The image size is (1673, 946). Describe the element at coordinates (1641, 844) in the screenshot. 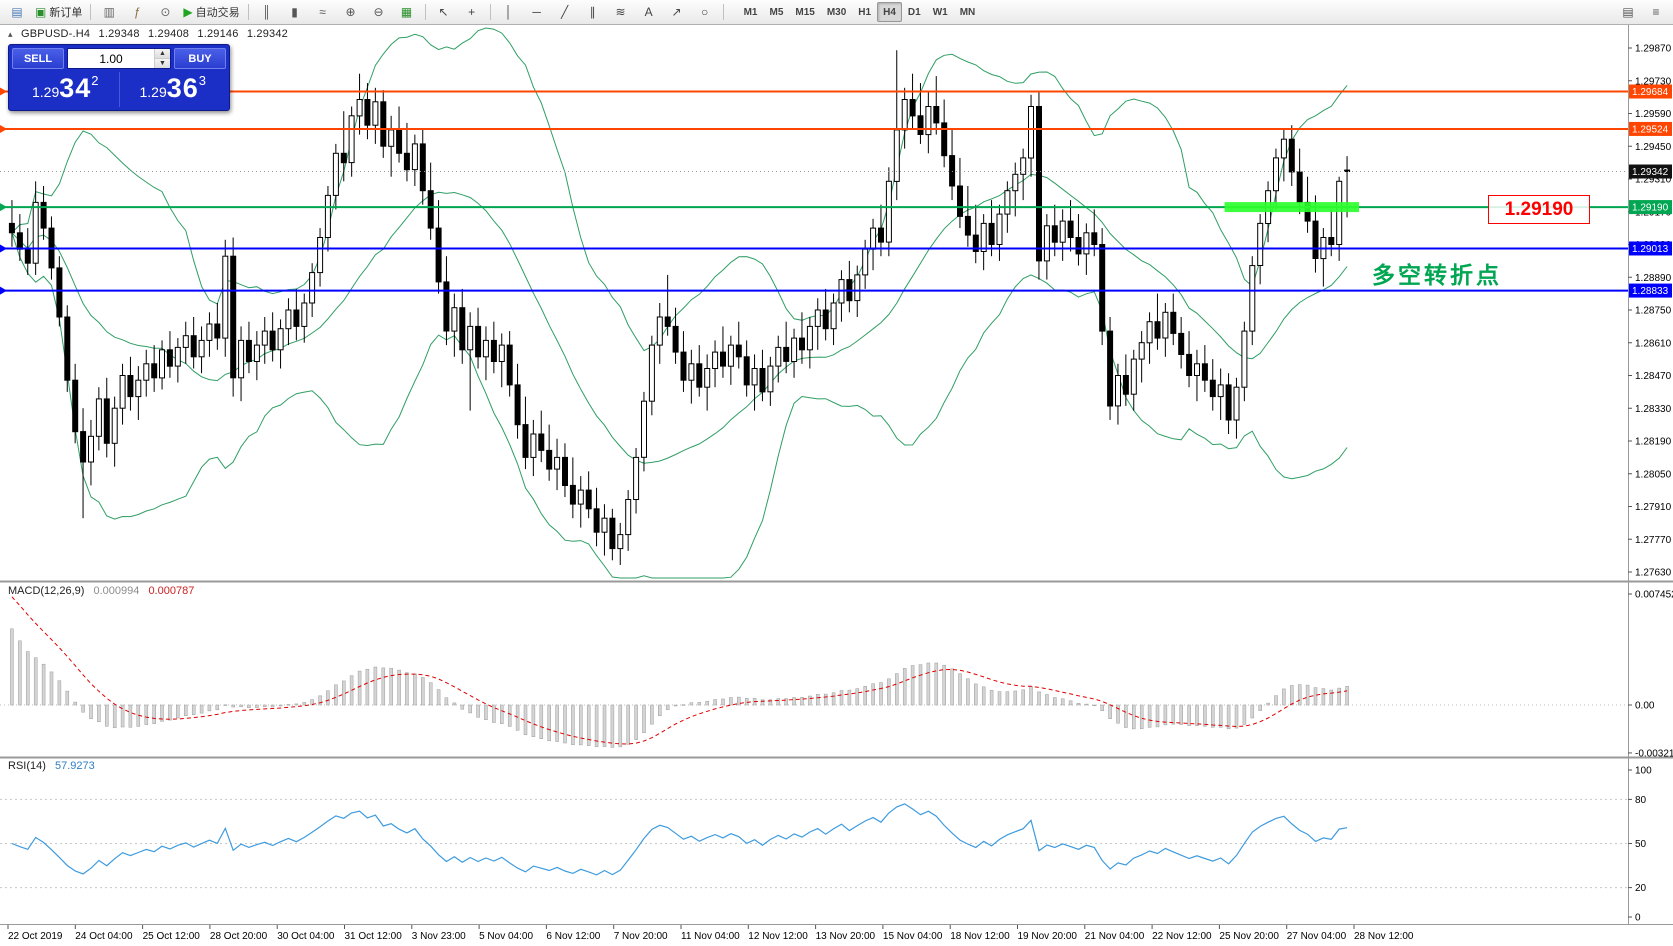

I see `rsi-axis-label: 50` at that location.